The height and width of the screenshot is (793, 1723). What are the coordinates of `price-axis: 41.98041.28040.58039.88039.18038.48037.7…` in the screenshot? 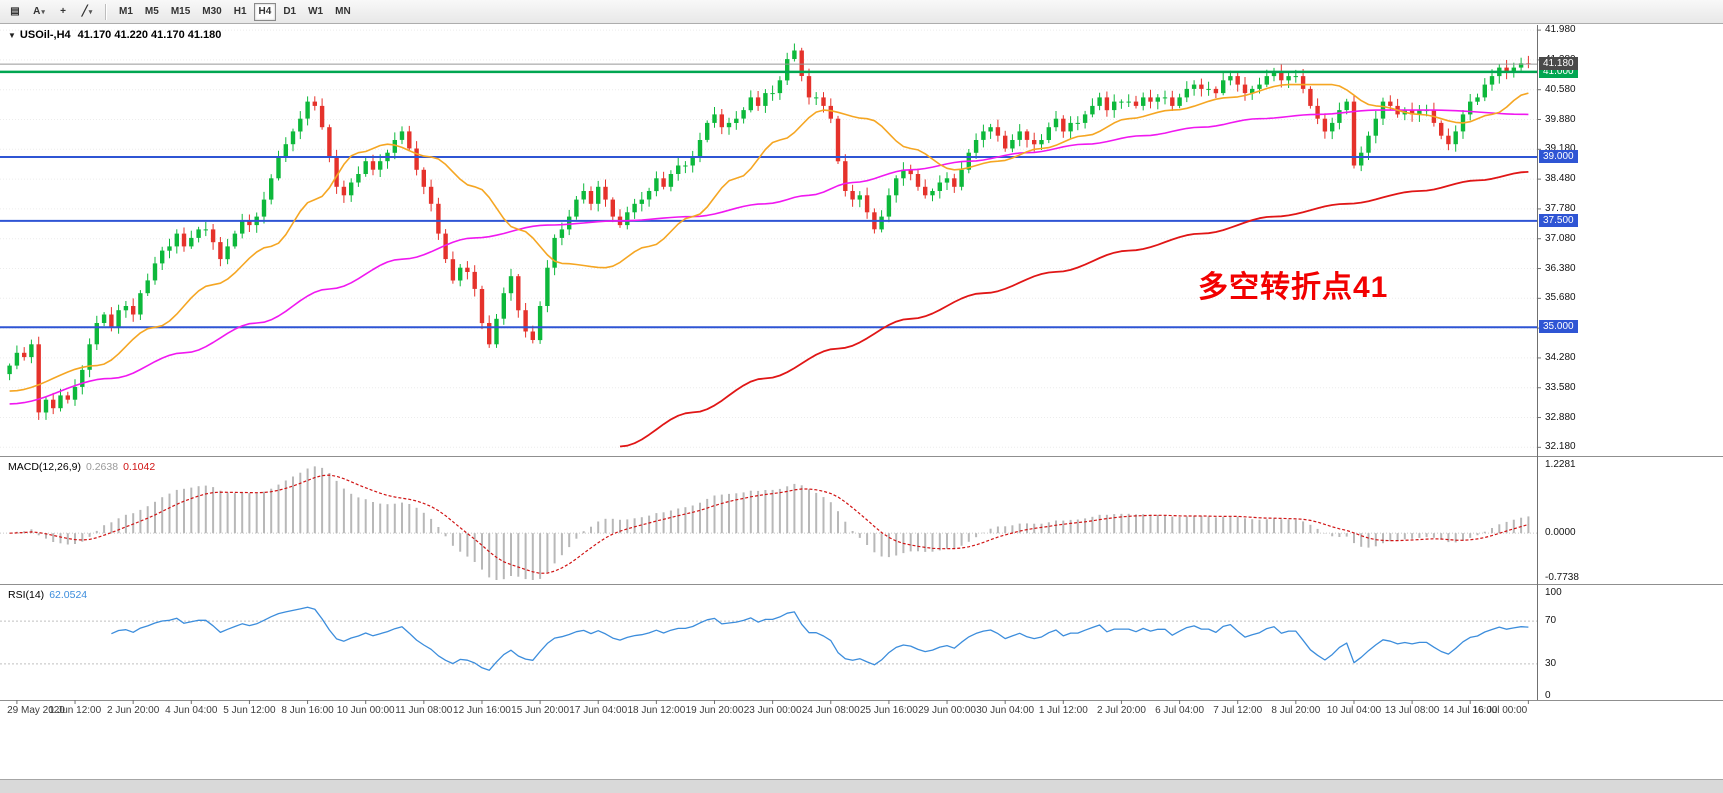 It's located at (1630, 359).